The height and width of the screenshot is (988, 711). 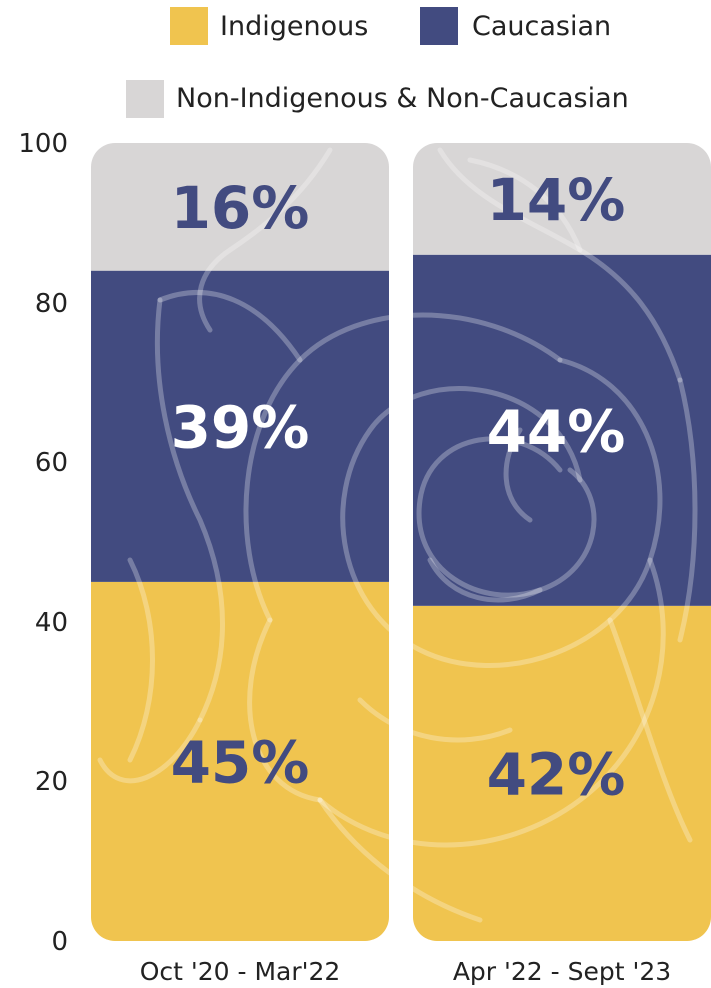 I want to click on segment-value-label: 45%, so click(x=240, y=762).